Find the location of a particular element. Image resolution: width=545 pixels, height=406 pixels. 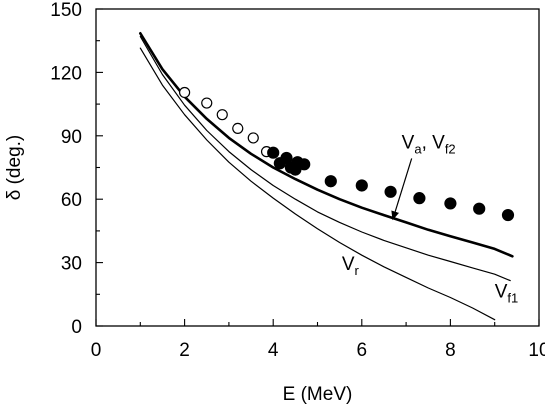

x-tick-label: 0 is located at coordinates (96, 350).